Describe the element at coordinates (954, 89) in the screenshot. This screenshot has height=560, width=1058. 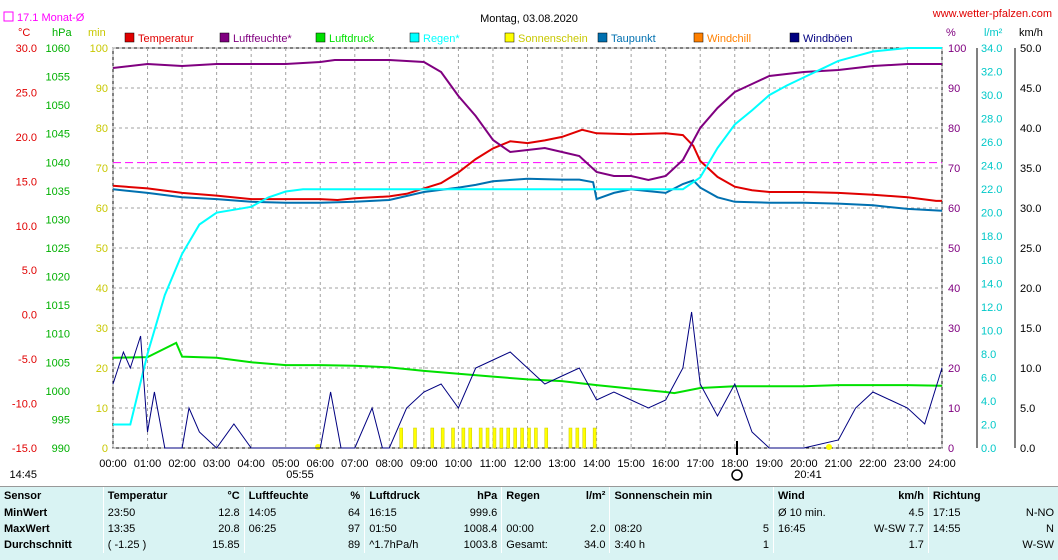
I see `humidity-tick-label: 90` at that location.